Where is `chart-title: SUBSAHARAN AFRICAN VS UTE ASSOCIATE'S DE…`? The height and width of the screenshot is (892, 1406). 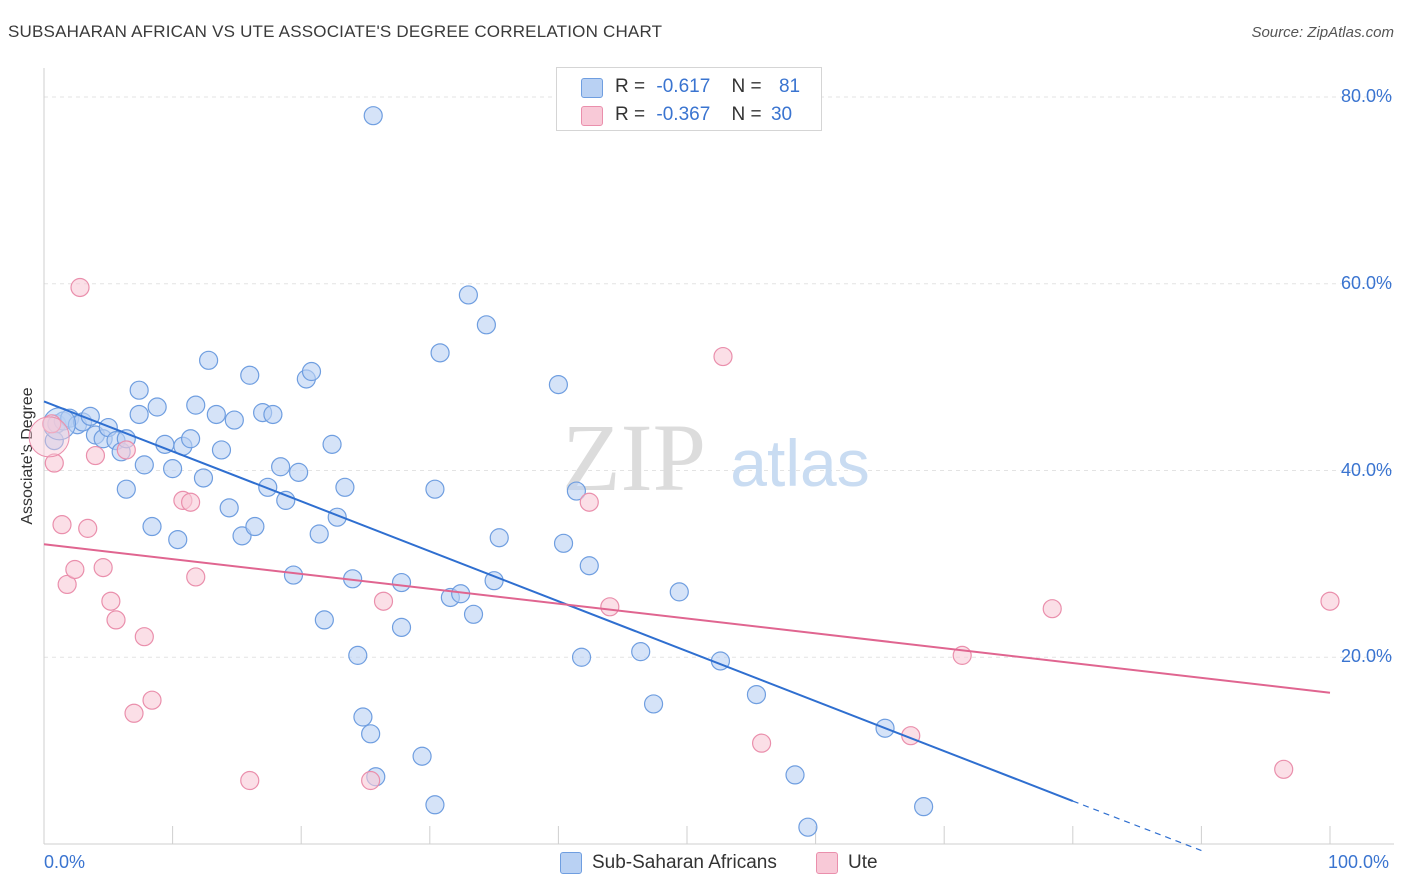
chart-title: SUBSAHARAN AFRICAN VS UTE ASSOCIATE'S DE… is located at coordinates (335, 31).